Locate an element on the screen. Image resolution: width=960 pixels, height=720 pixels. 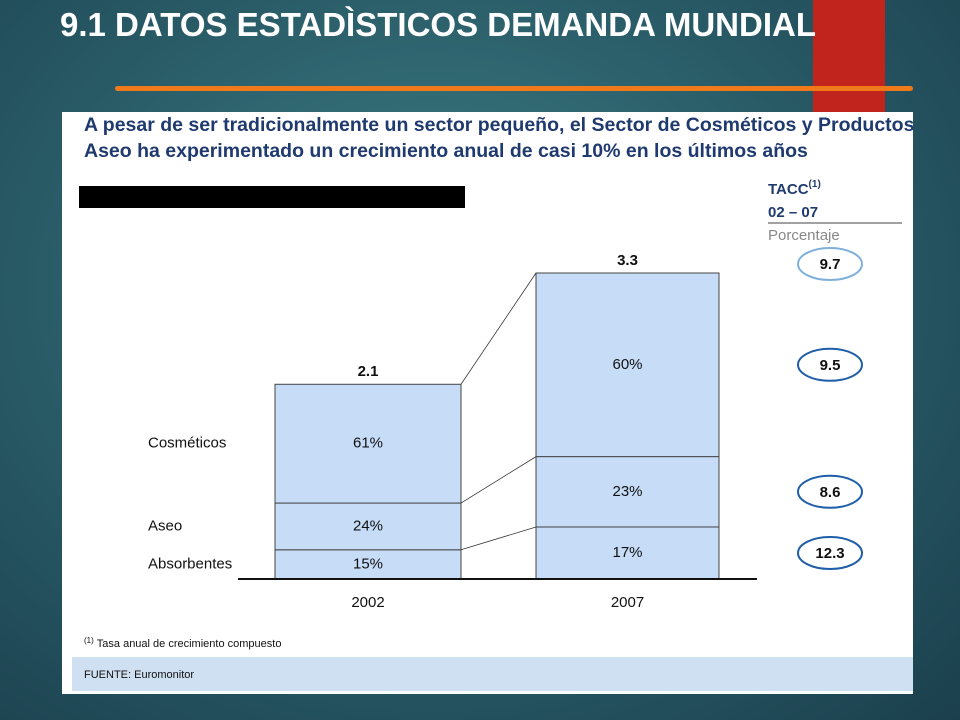
value-label: 24% is located at coordinates (368, 525).